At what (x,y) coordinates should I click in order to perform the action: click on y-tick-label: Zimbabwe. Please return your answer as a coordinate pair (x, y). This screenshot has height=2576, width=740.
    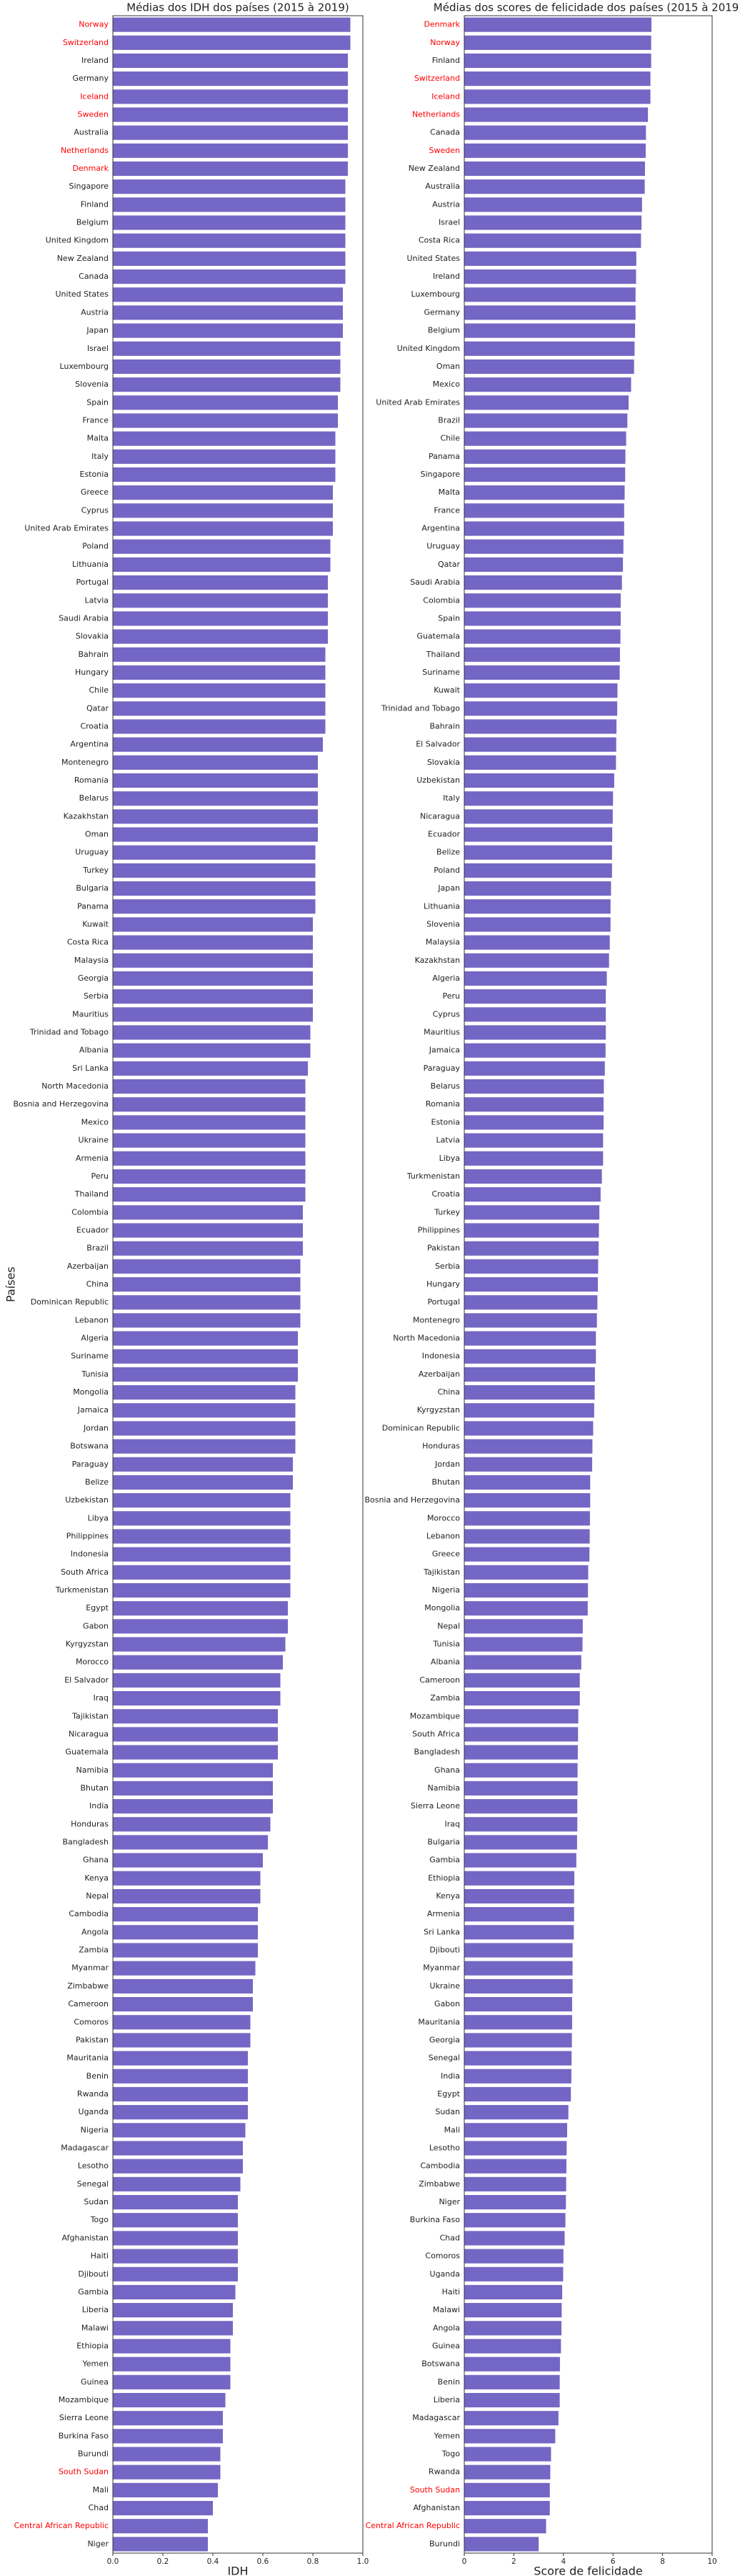
    Looking at the image, I should click on (439, 2184).